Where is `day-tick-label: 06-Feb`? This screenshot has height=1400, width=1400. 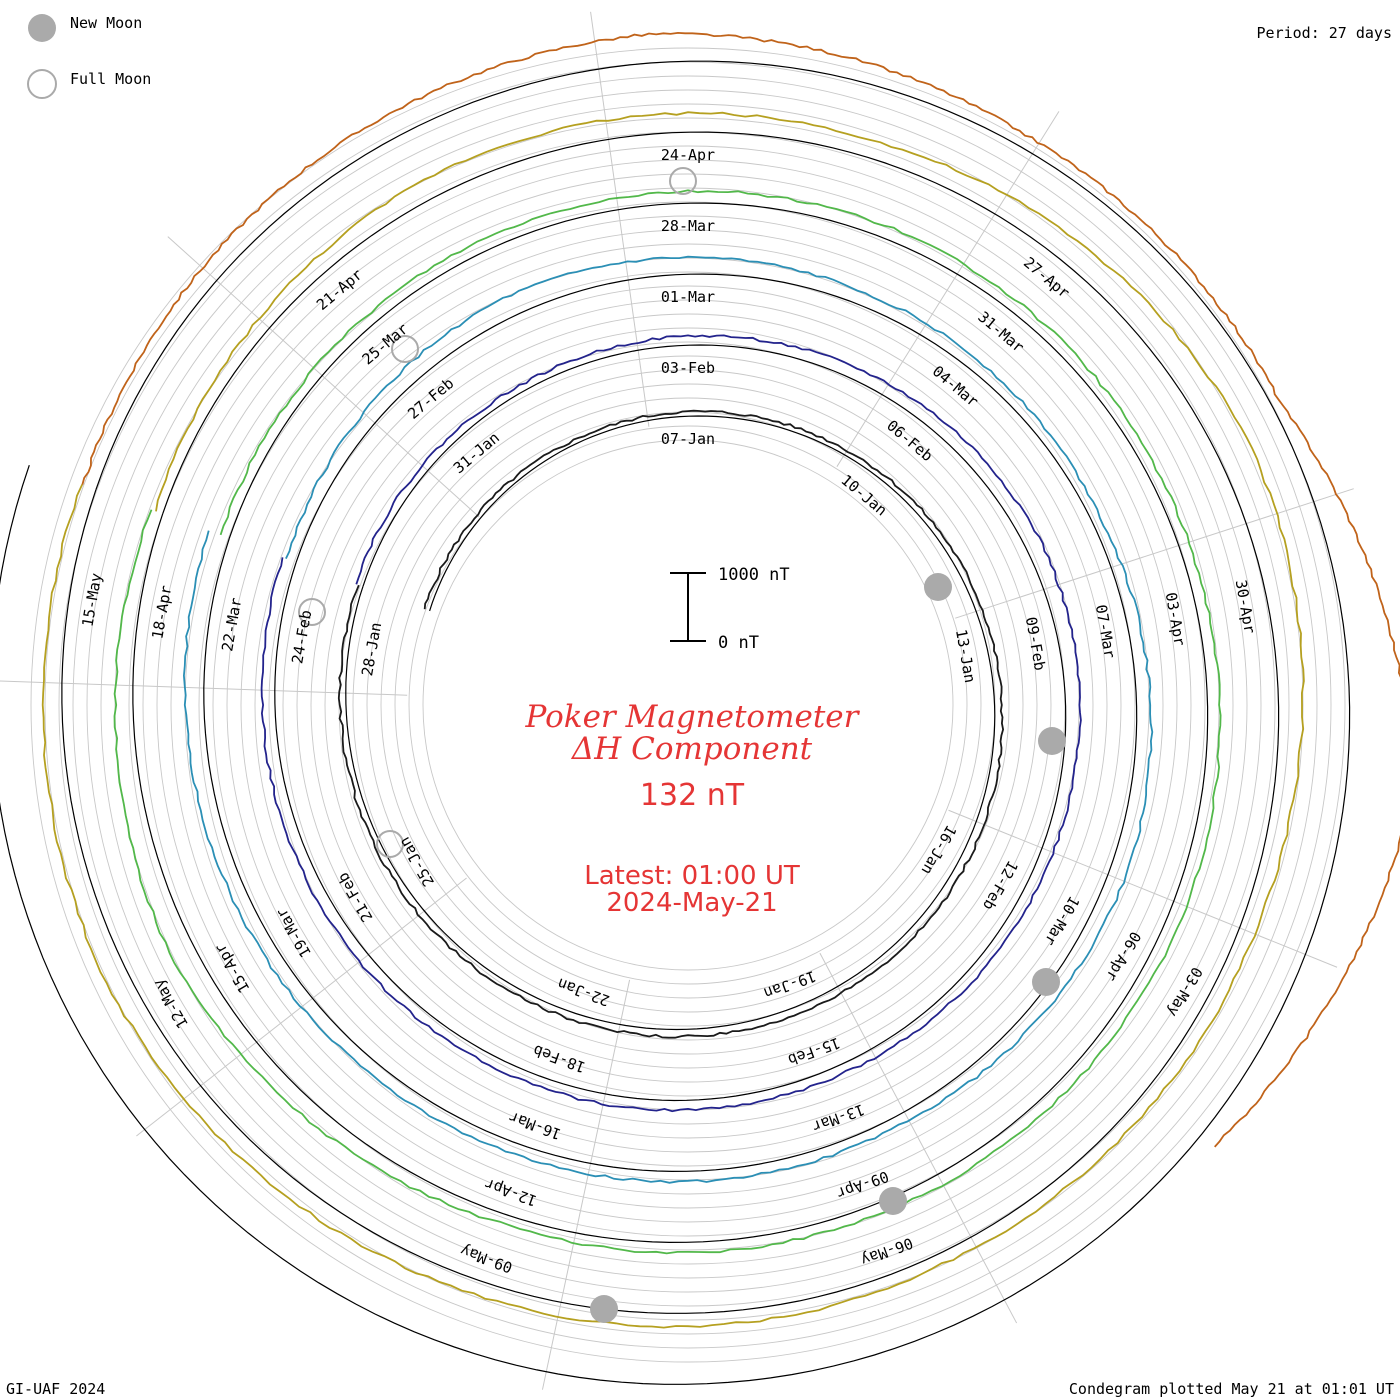
day-tick-label: 06-Feb is located at coordinates (909, 440).